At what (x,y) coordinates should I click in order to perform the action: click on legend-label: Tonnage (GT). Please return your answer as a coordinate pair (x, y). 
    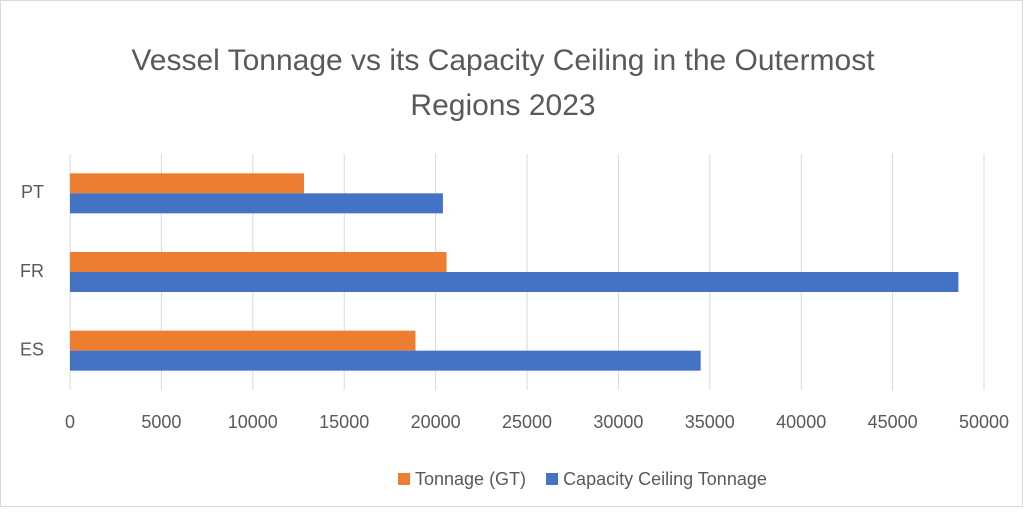
    Looking at the image, I should click on (470, 479).